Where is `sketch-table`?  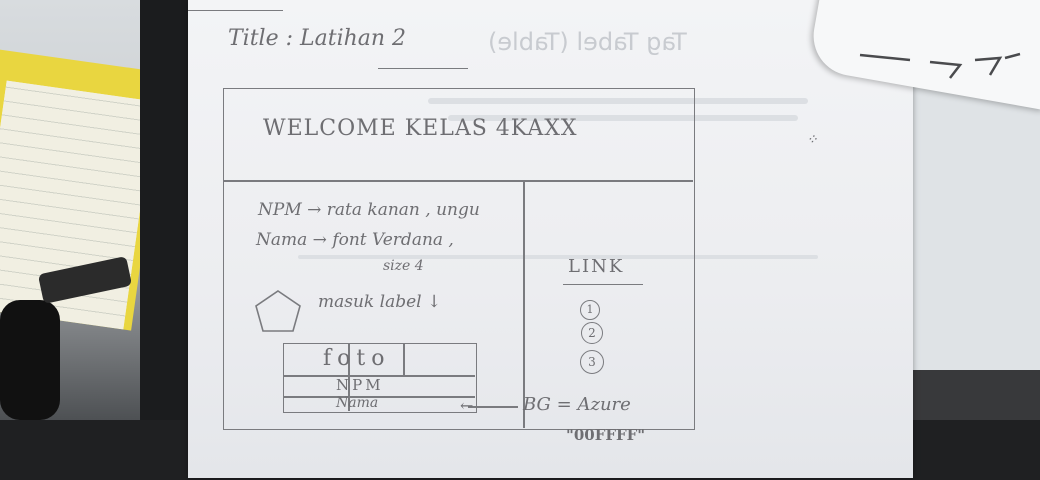
sketch-table is located at coordinates (380, 378).